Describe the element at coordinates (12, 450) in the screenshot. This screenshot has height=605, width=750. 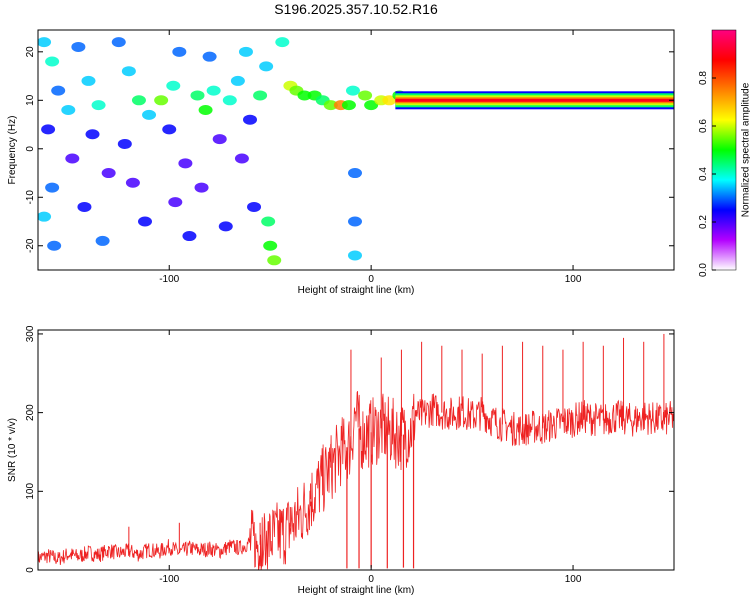
I see `snr-ylabel: SNR (10 * v/v)` at that location.